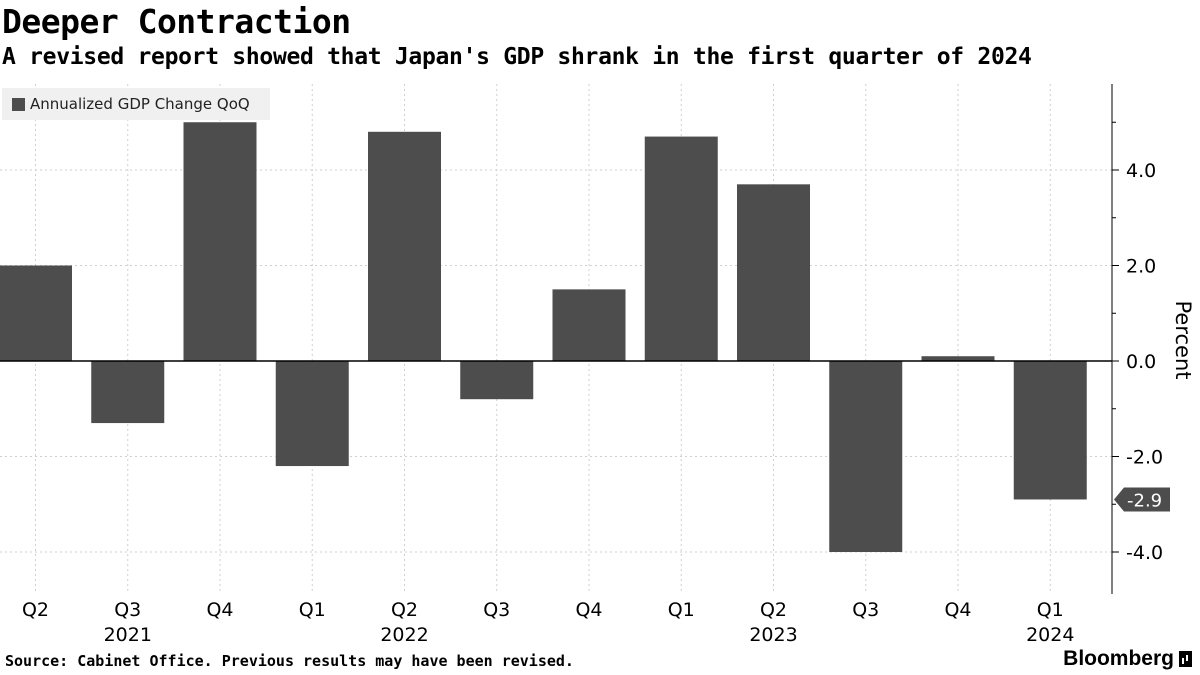 This screenshot has width=1200, height=675. I want to click on y-tick-label: -2.0, so click(1144, 458).